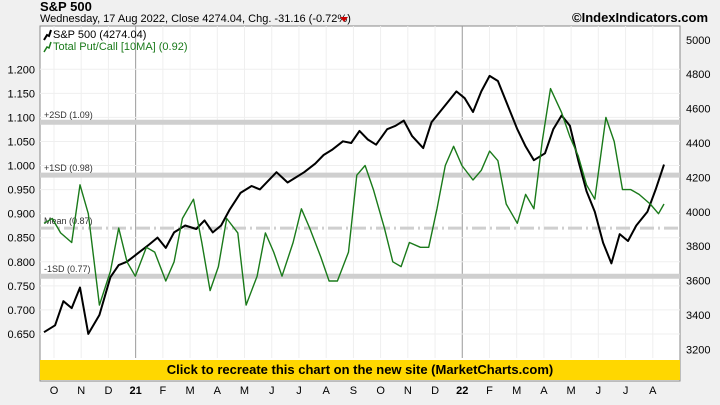 The height and width of the screenshot is (405, 720). Describe the element at coordinates (21, 142) in the screenshot. I see `left-tick-label: 1.050` at that location.